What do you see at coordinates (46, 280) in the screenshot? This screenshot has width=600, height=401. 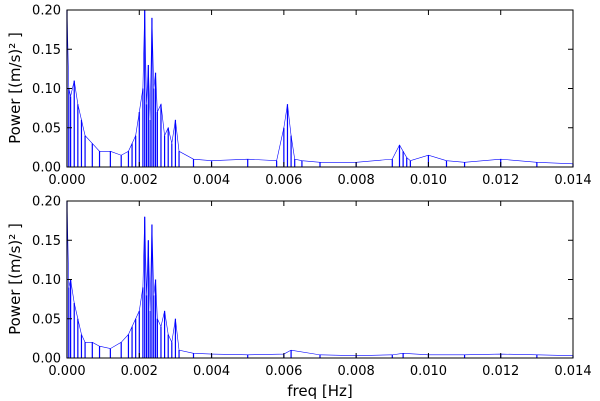 I see `bottom-ytick-label: 0.10` at bounding box center [46, 280].